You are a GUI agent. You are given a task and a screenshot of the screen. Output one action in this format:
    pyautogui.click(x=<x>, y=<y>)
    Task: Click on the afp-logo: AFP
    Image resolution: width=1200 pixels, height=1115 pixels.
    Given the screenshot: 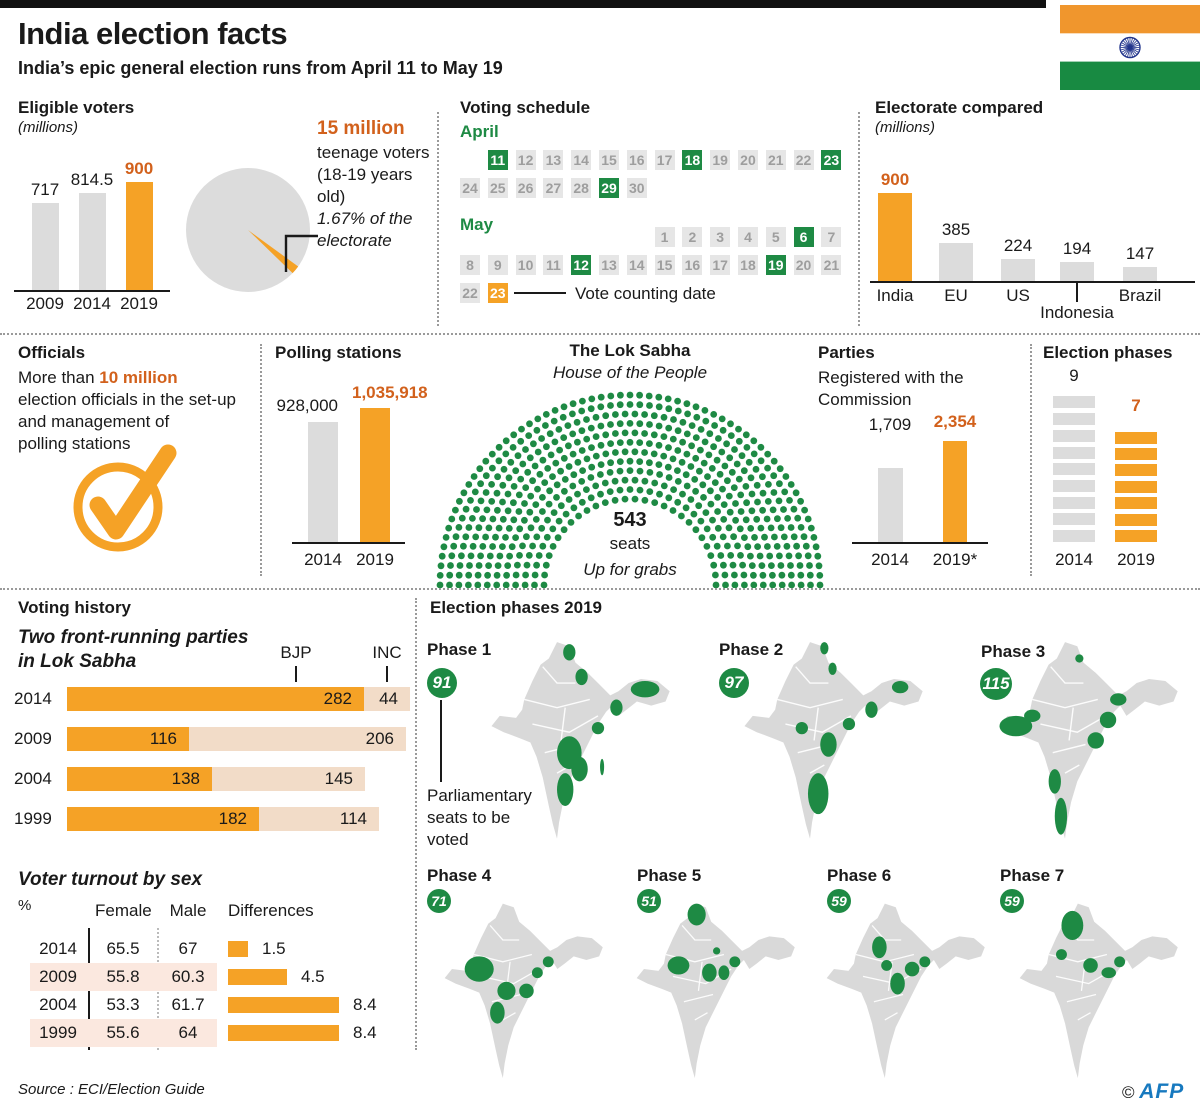 What is the action you would take?
    pyautogui.click(x=1162, y=1091)
    